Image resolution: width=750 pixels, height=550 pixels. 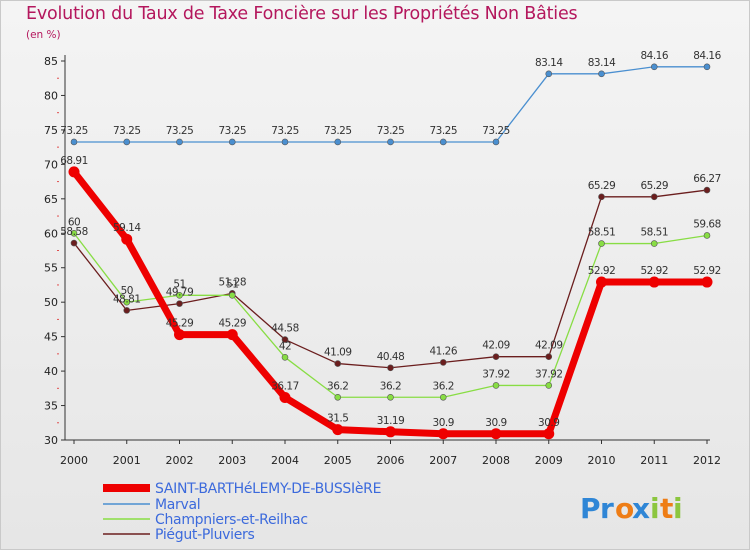 What do you see at coordinates (177, 505) in the screenshot?
I see `legend-label: Marval` at bounding box center [177, 505].